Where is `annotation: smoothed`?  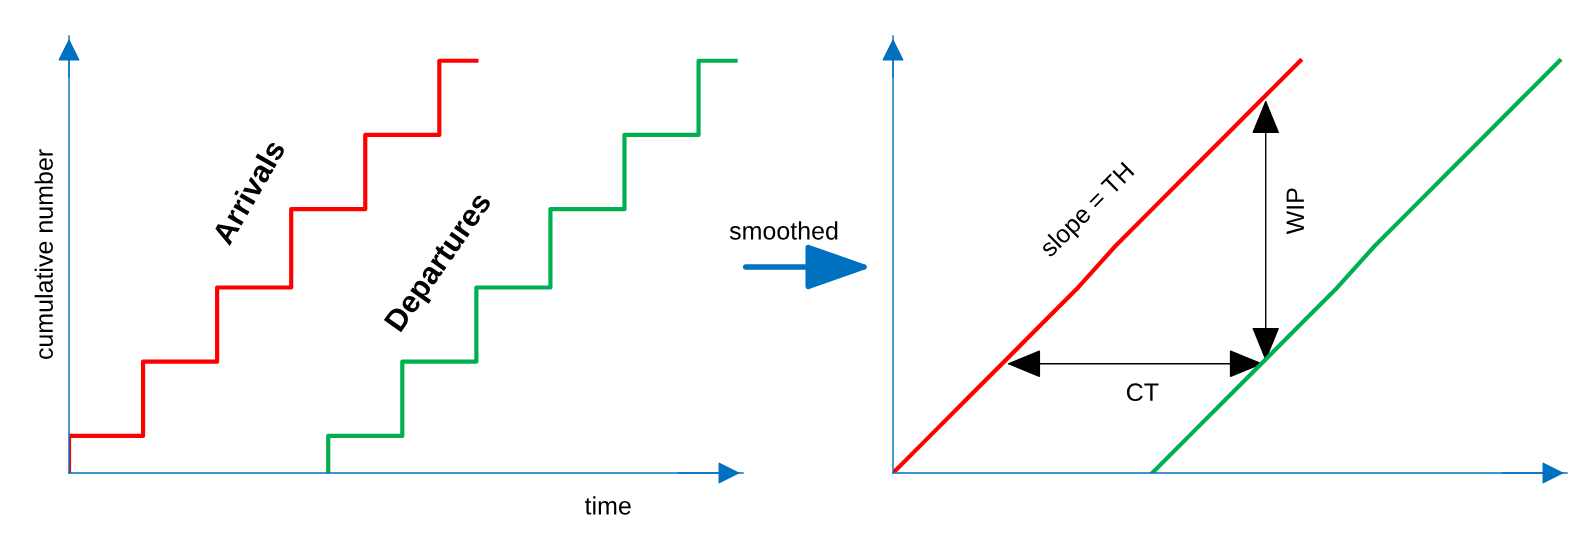 annotation: smoothed is located at coordinates (783, 230).